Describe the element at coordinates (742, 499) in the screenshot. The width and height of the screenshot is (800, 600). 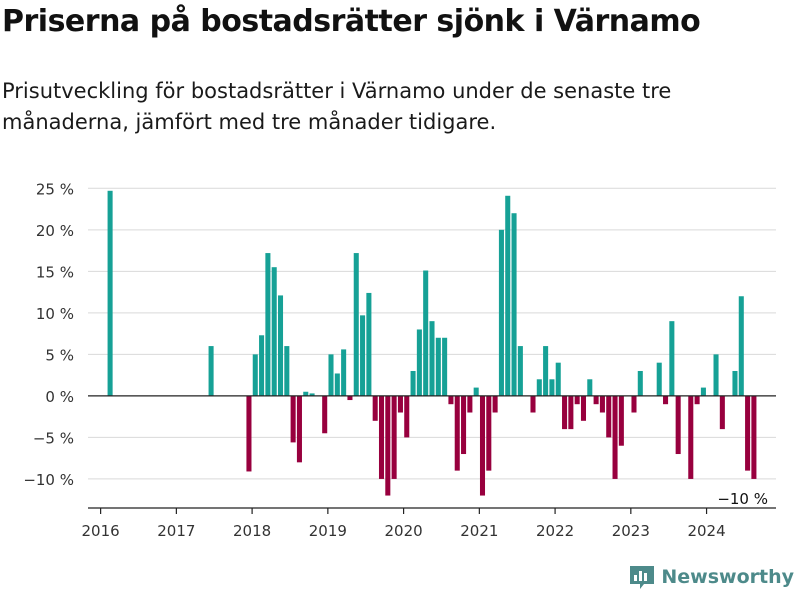
I see `last-value-label: −10 %` at that location.